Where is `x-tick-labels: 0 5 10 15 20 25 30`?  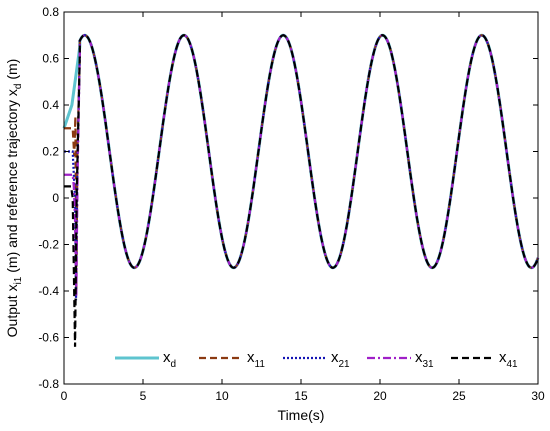 x-tick-labels: 0 5 10 15 20 25 30 is located at coordinates (303, 396).